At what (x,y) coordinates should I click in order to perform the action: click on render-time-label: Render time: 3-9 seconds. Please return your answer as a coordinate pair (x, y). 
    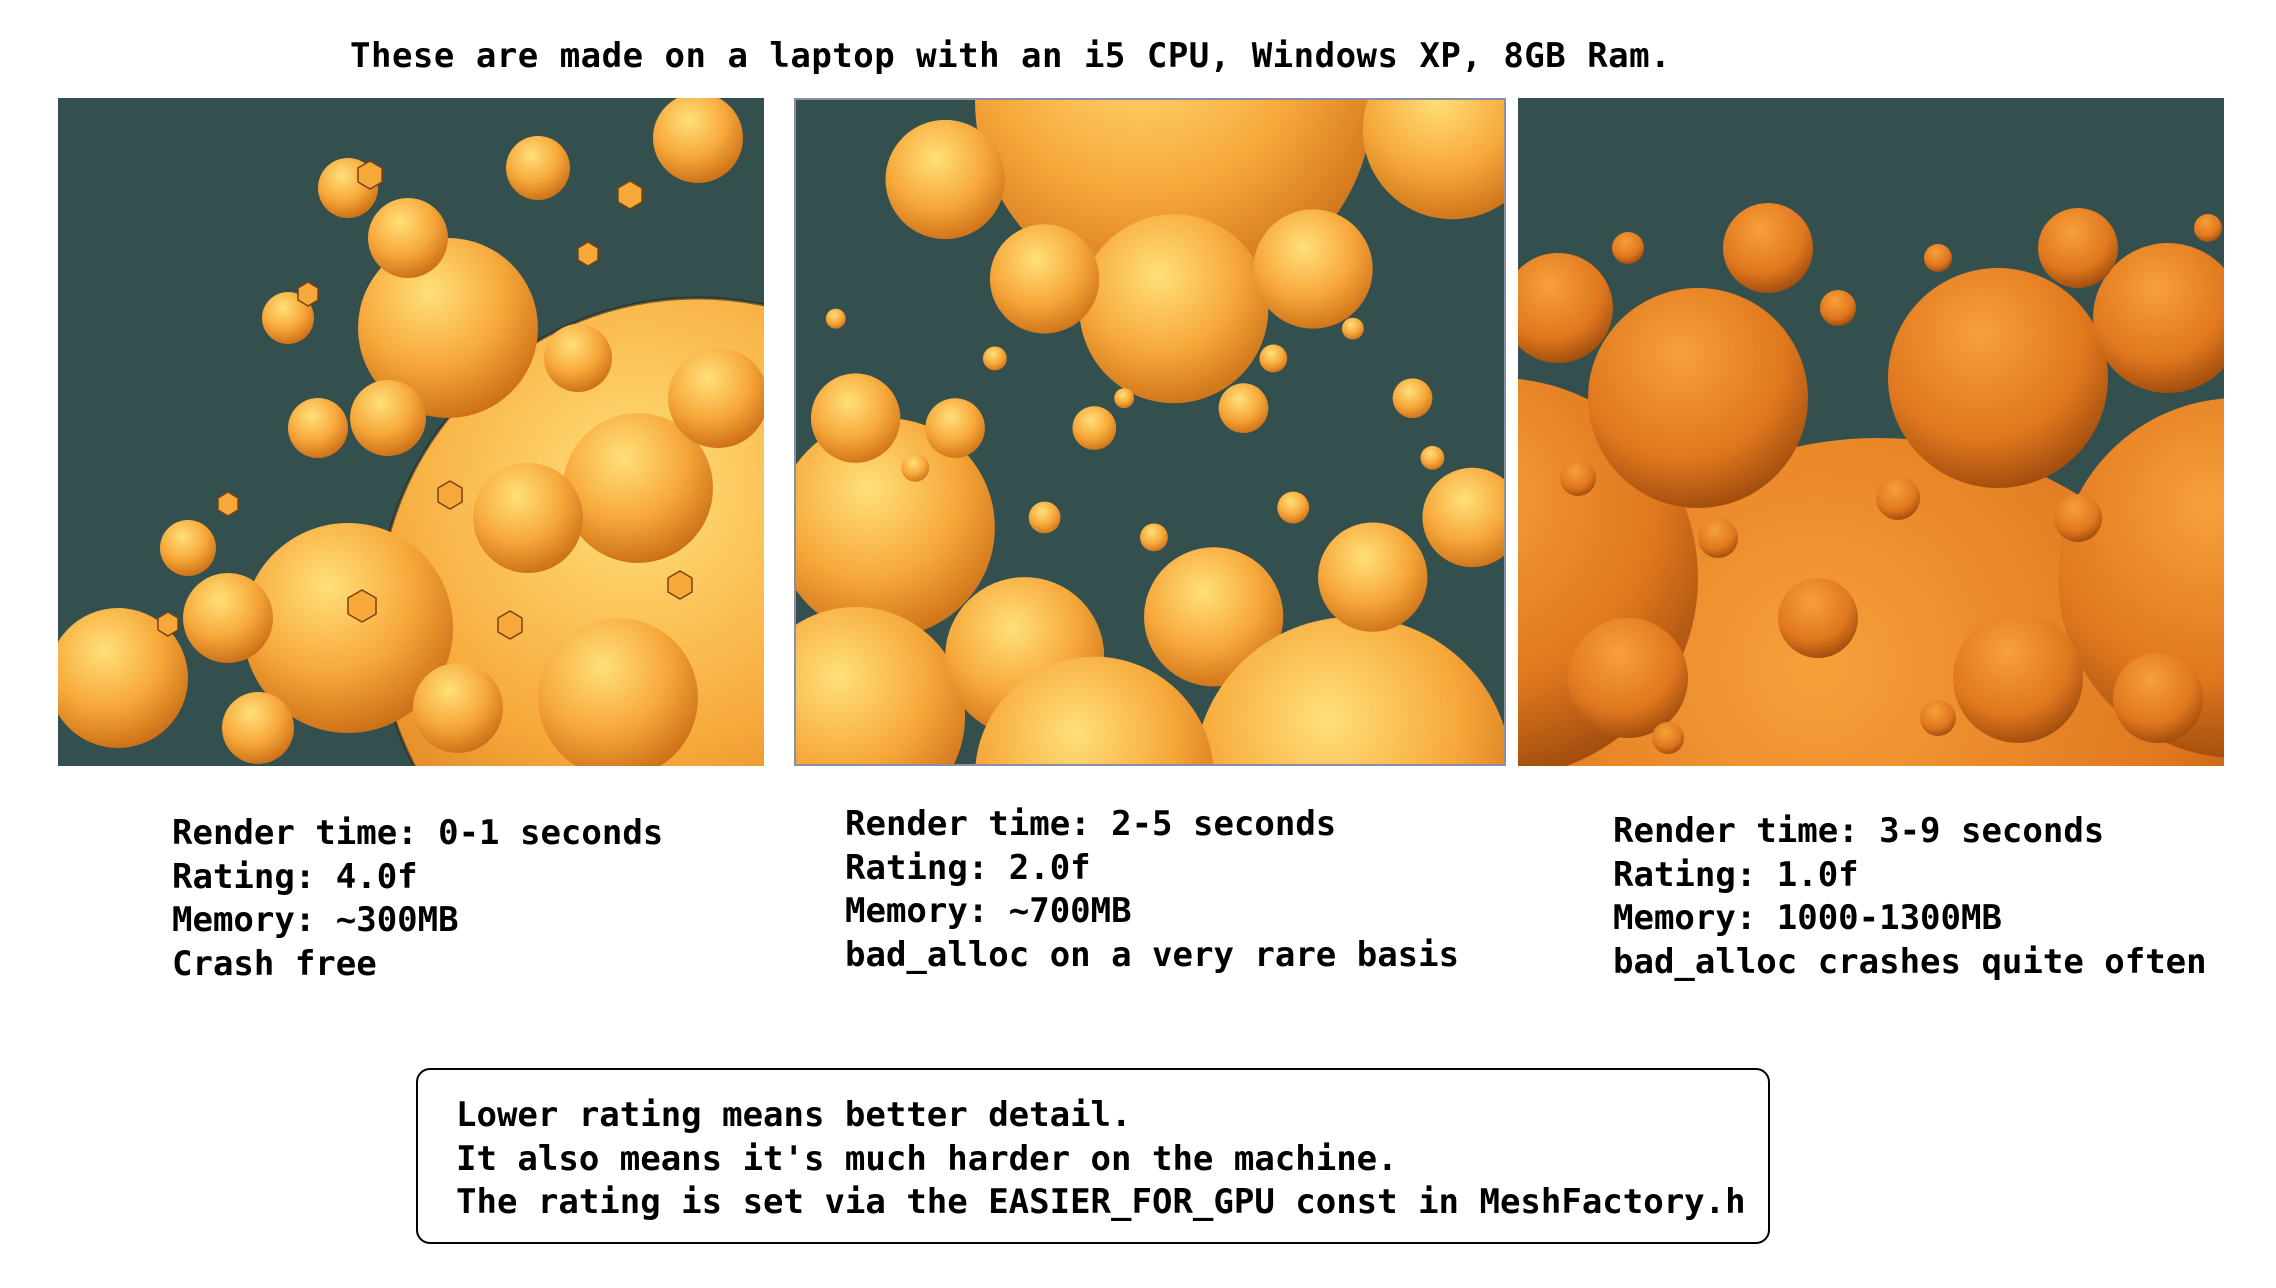
    Looking at the image, I should click on (1859, 831).